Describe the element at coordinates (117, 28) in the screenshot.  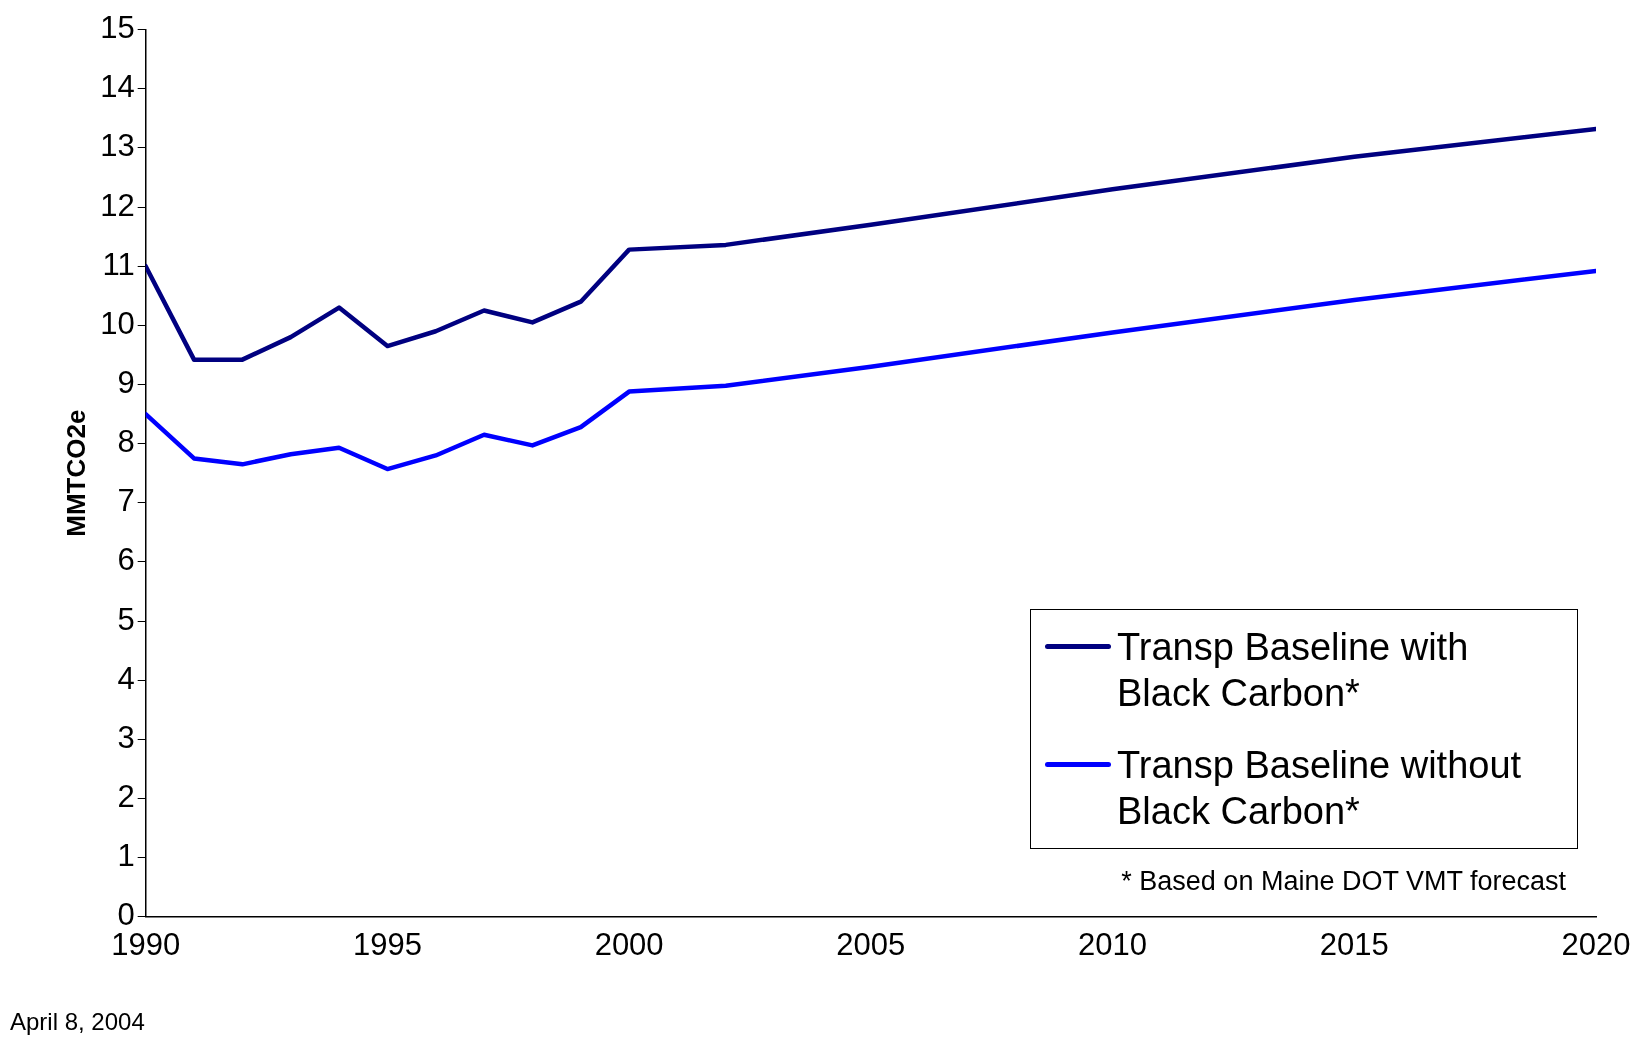
I see `y-tick-label: 15` at that location.